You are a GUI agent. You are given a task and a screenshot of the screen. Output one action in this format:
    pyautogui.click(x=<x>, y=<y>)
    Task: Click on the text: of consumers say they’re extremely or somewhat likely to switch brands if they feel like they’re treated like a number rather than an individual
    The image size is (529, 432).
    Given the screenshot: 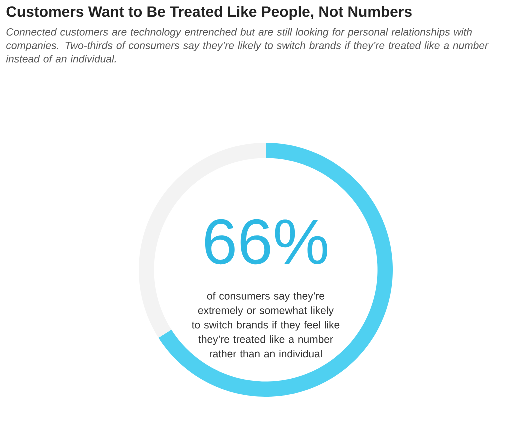 What is the action you would take?
    pyautogui.click(x=266, y=325)
    